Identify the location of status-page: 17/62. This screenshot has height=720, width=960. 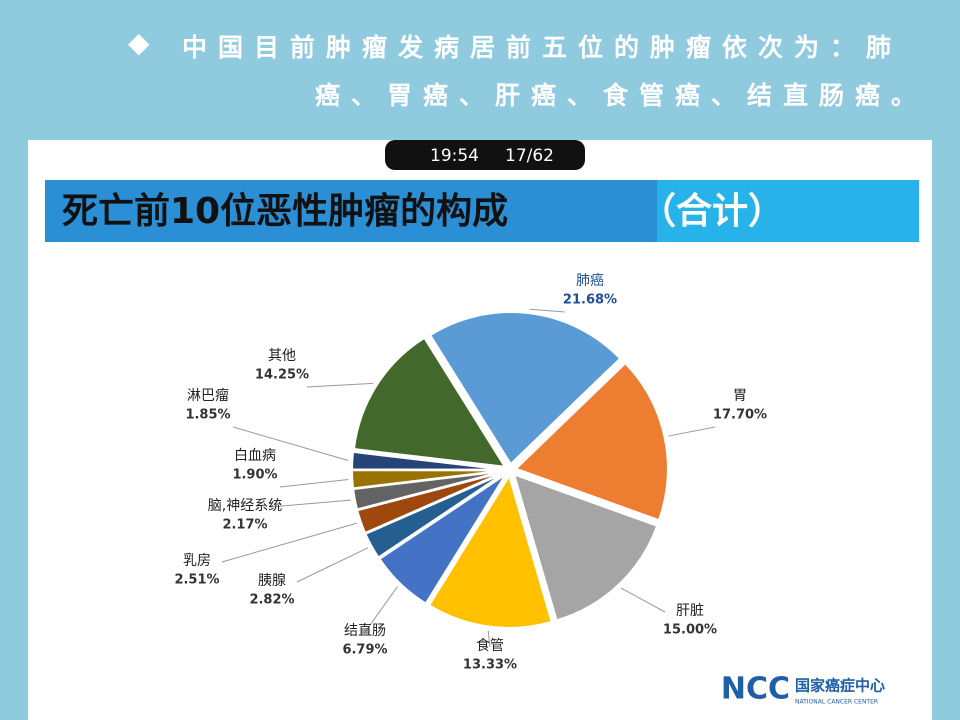
(529, 156).